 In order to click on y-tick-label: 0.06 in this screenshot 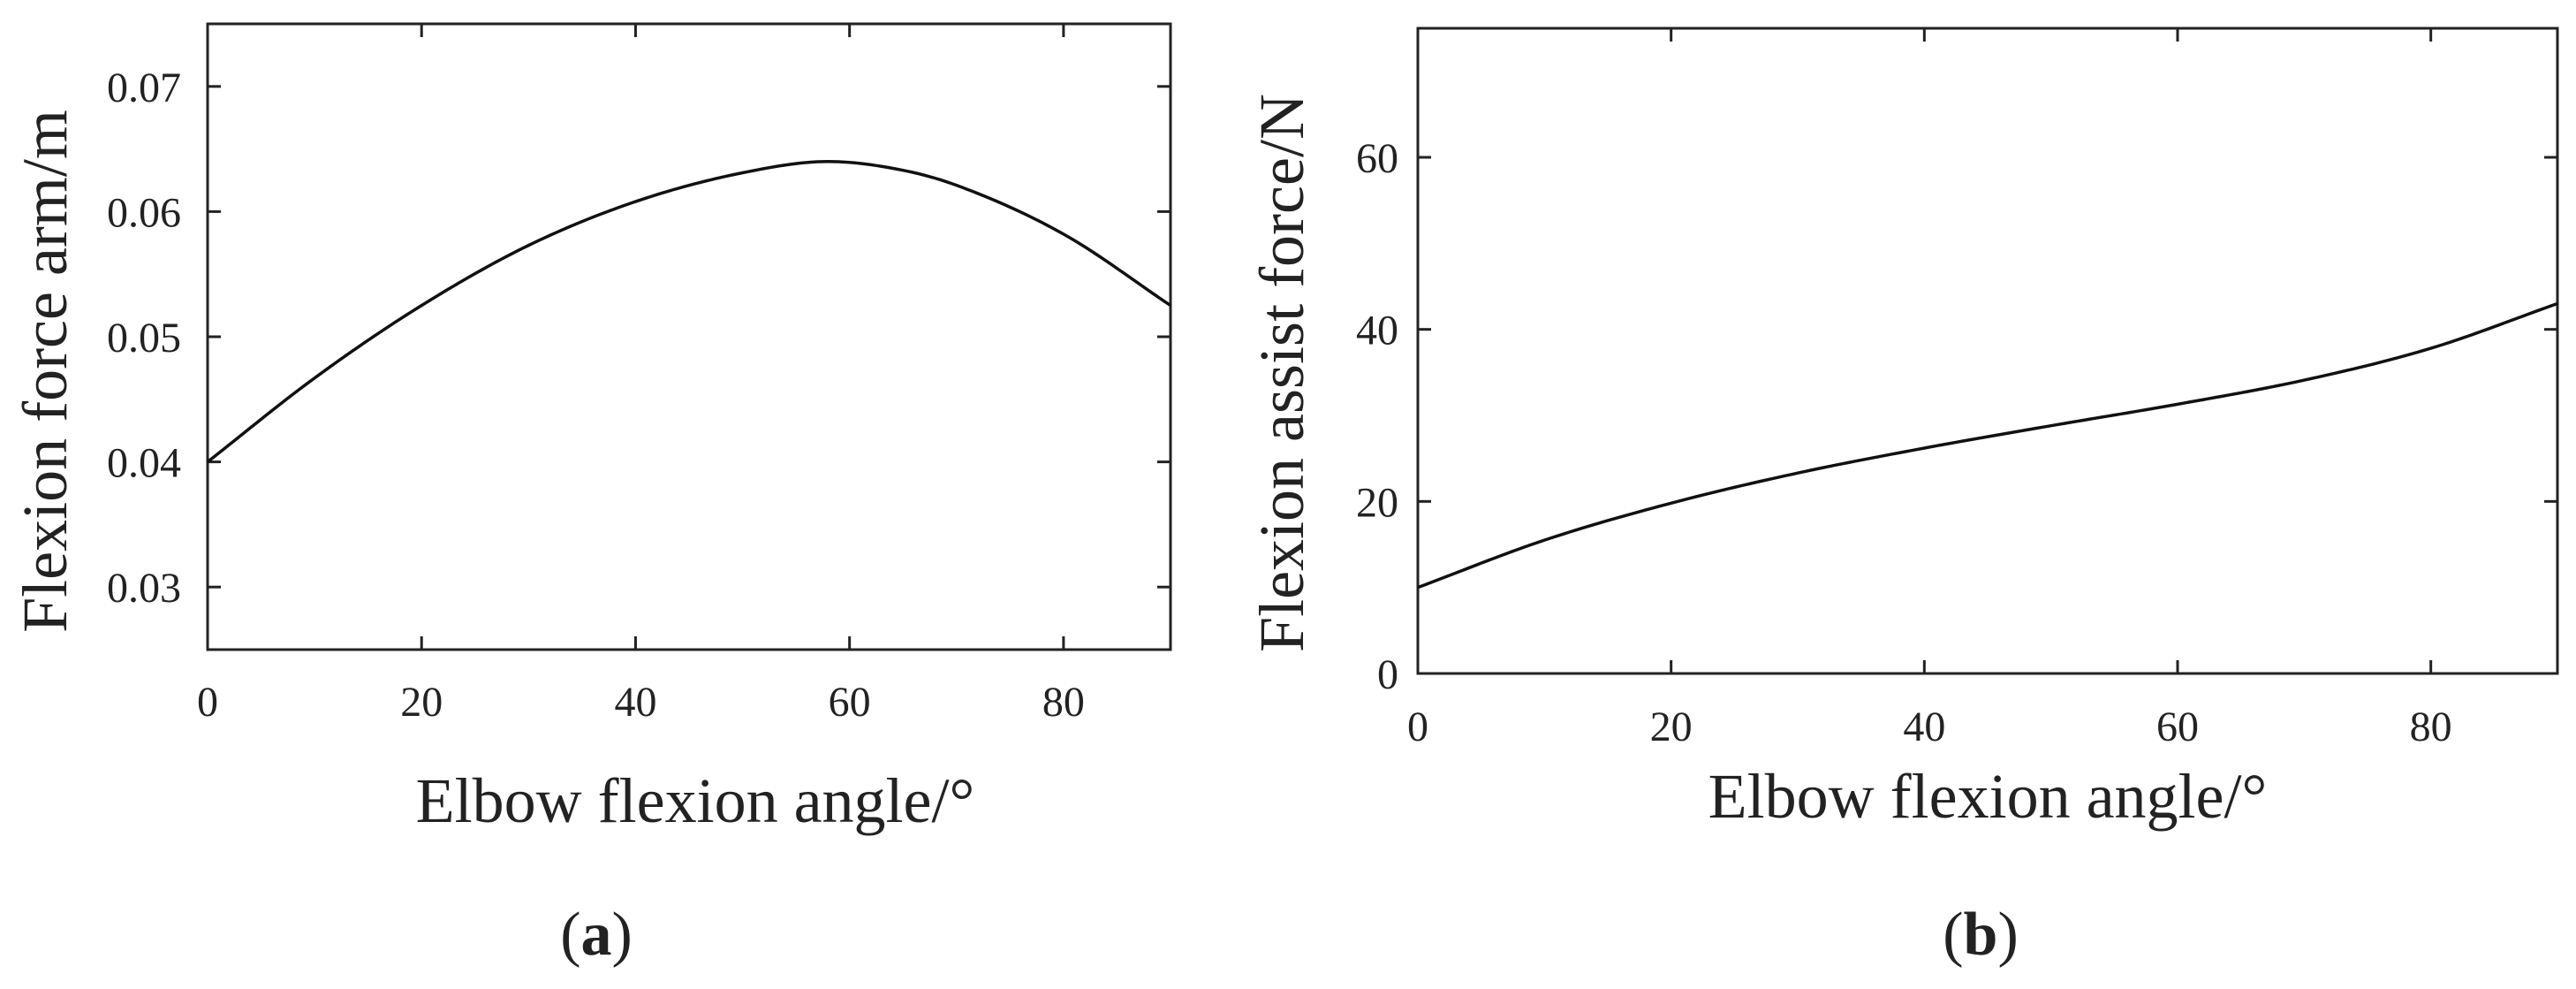, I will do `click(144, 212)`.